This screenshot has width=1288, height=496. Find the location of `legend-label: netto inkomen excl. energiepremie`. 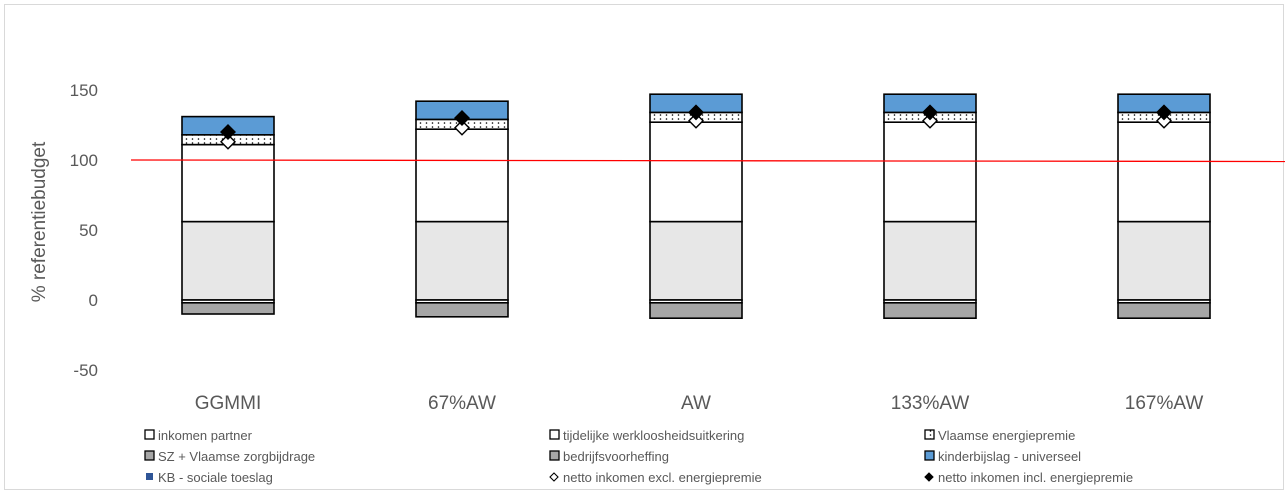

legend-label: netto inkomen excl. energiepremie is located at coordinates (662, 477).